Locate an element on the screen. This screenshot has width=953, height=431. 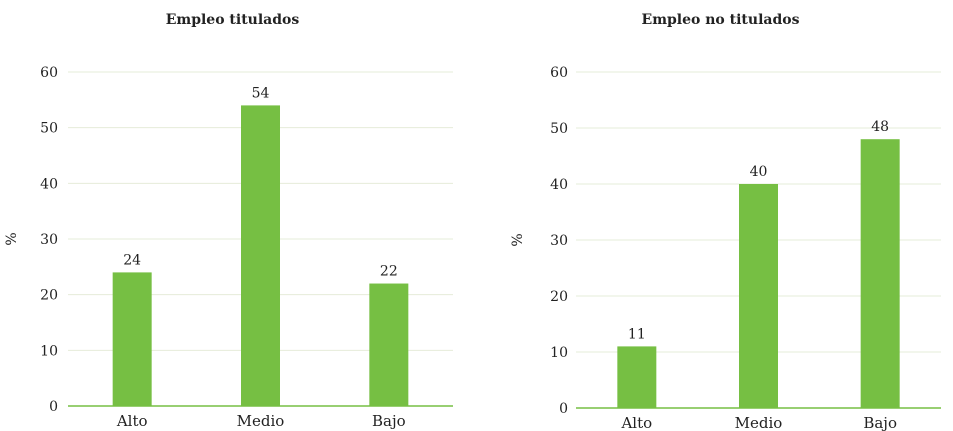
bar-value-label: 24 is located at coordinates (132, 260).